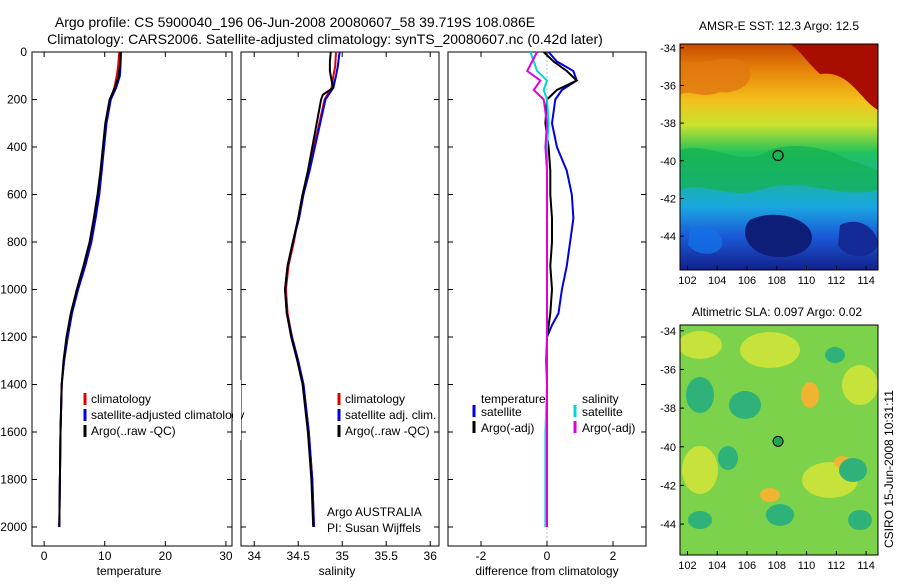  What do you see at coordinates (166, 556) in the screenshot?
I see `x-tick-label: 20` at bounding box center [166, 556].